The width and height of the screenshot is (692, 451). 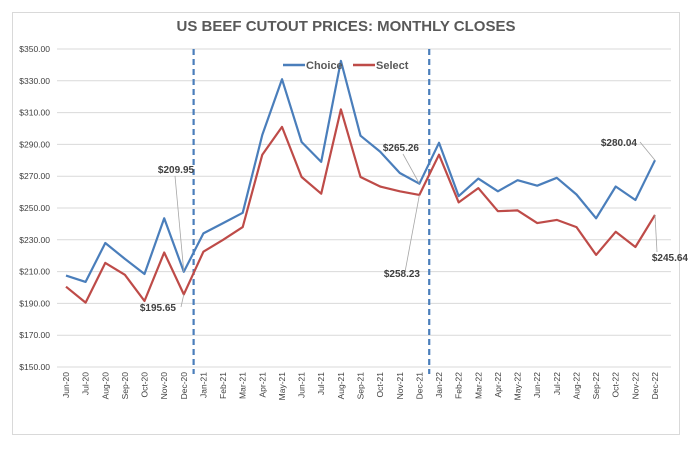 What do you see at coordinates (105, 386) in the screenshot?
I see `x-tick-label: Aug-20` at bounding box center [105, 386].